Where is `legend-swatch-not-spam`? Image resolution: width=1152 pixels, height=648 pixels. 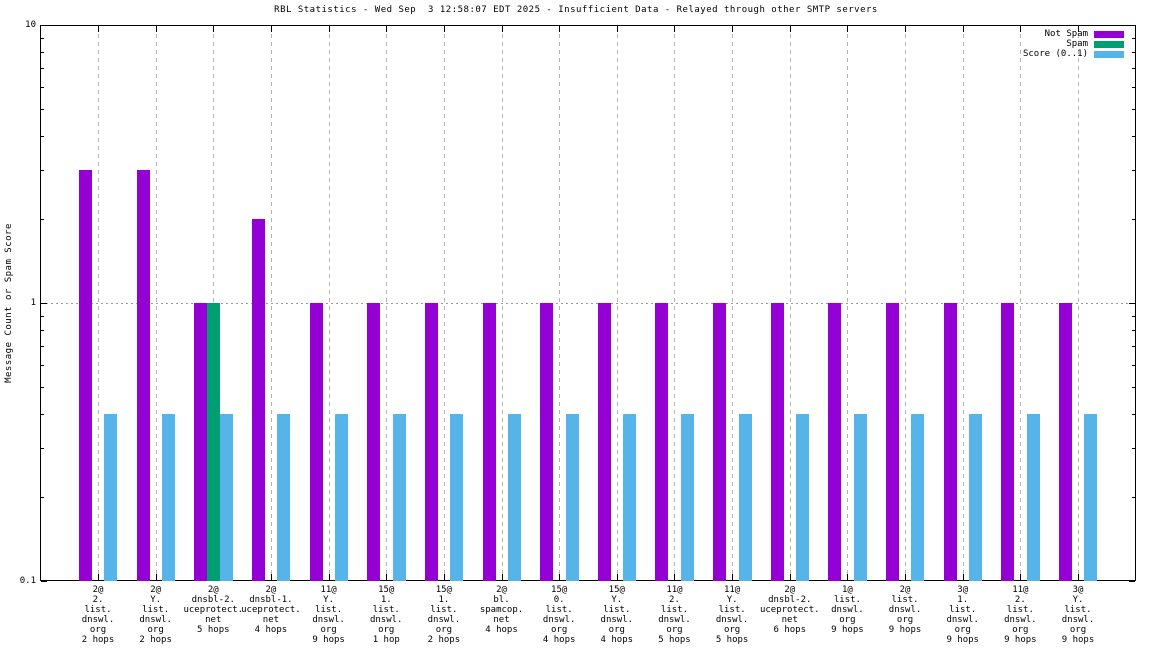
legend-swatch-not-spam is located at coordinates (1109, 34).